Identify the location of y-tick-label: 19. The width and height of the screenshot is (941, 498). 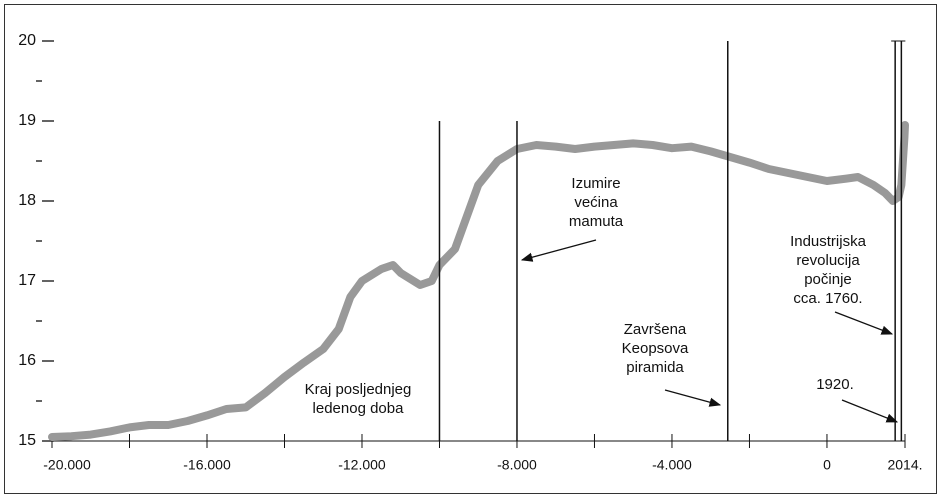
(27, 120).